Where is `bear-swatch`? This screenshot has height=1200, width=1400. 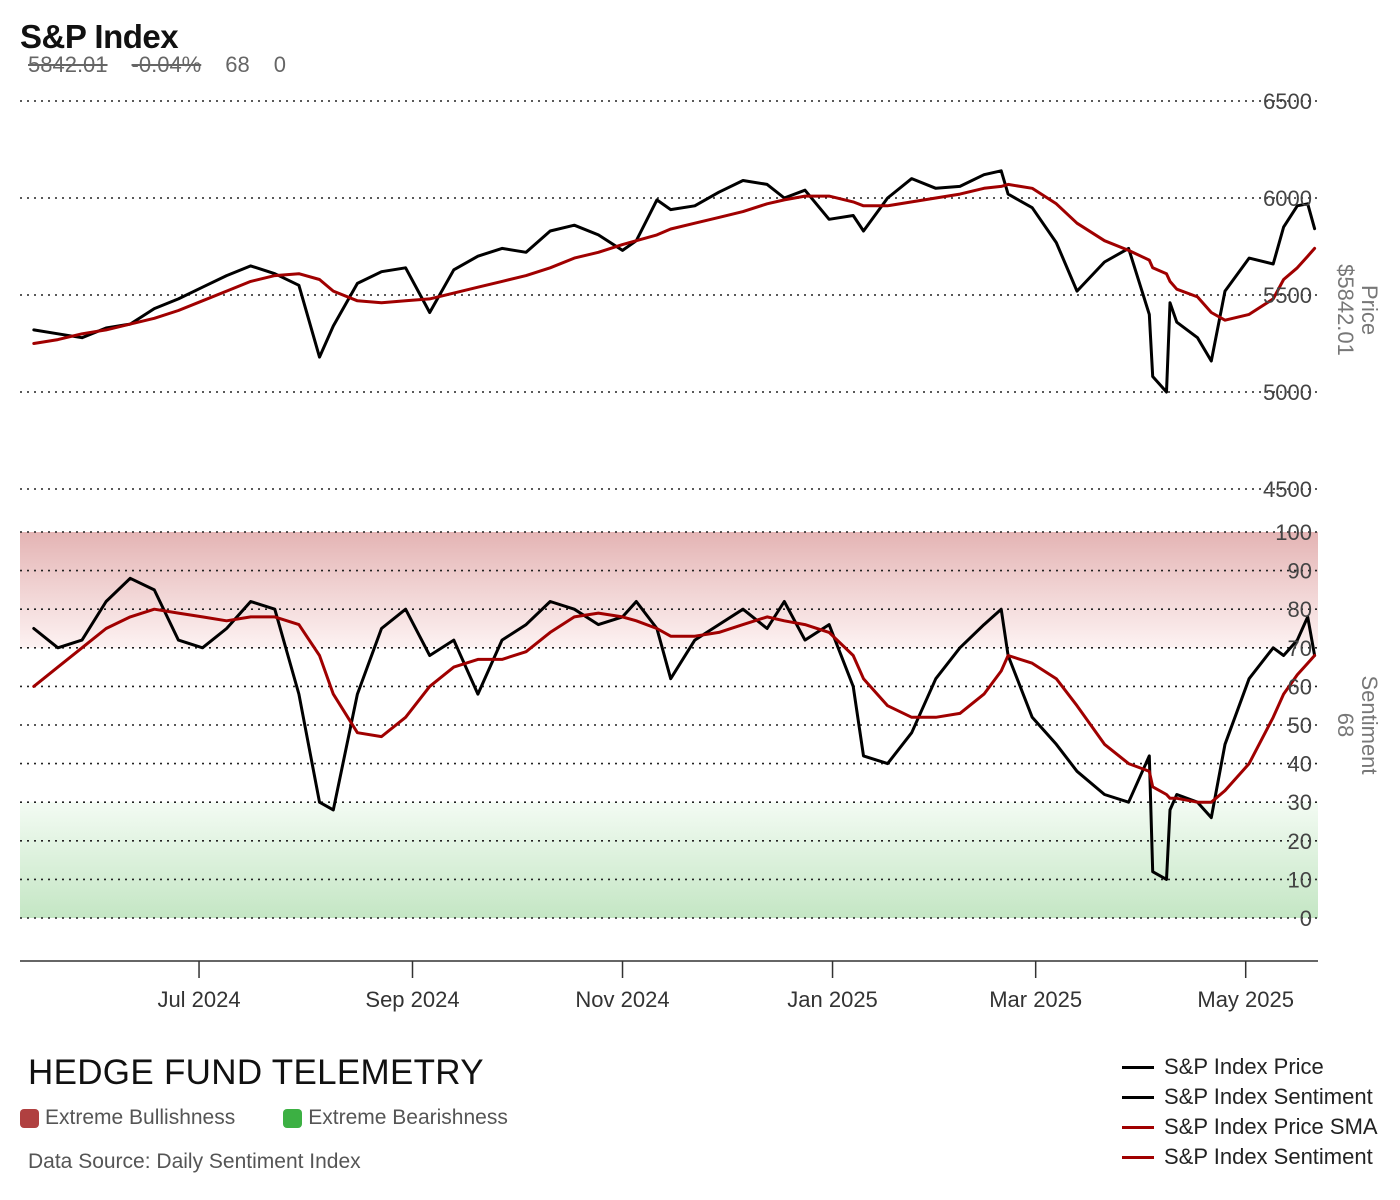 bear-swatch is located at coordinates (293, 1118).